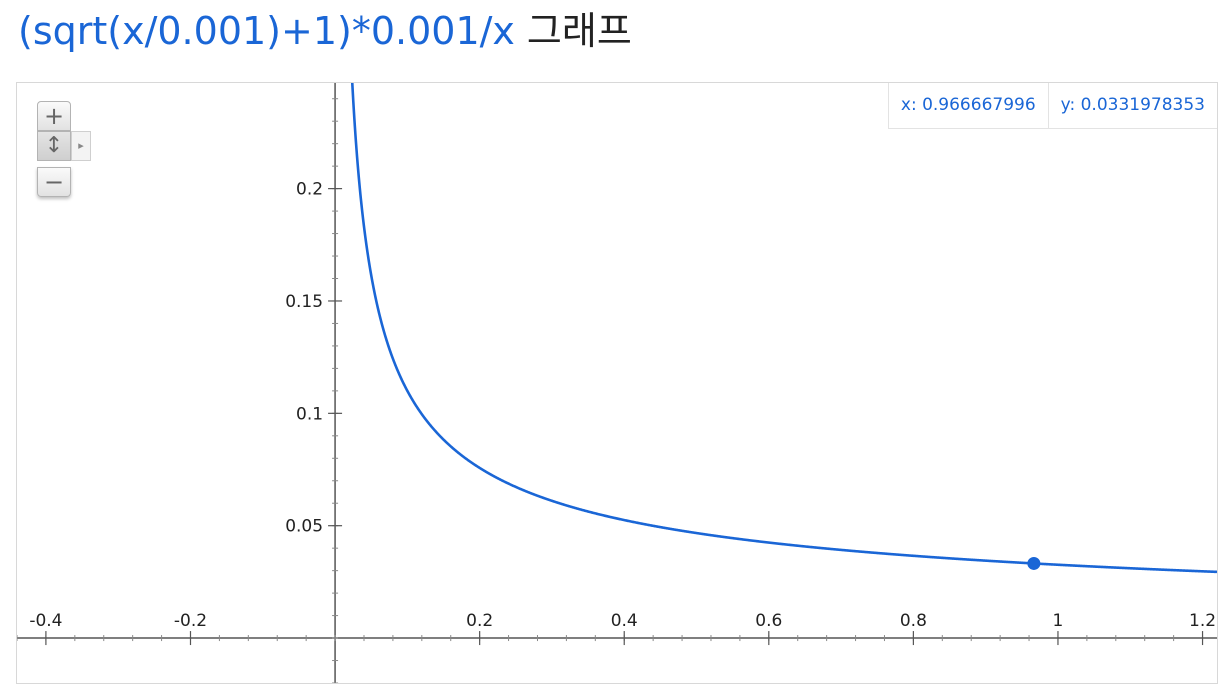  Describe the element at coordinates (1034, 563) in the screenshot. I see `highlight-point` at that location.